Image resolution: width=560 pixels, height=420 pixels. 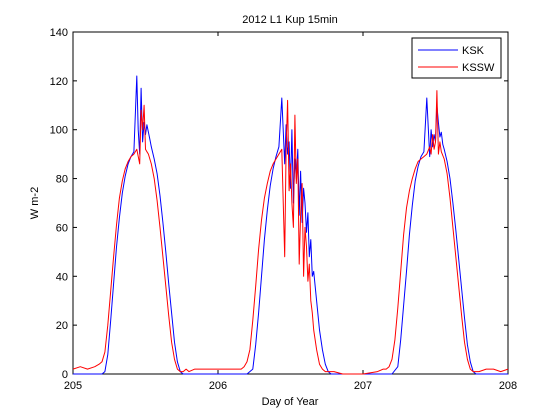 I want to click on legend-label-ksk: KSK, so click(x=473, y=51).